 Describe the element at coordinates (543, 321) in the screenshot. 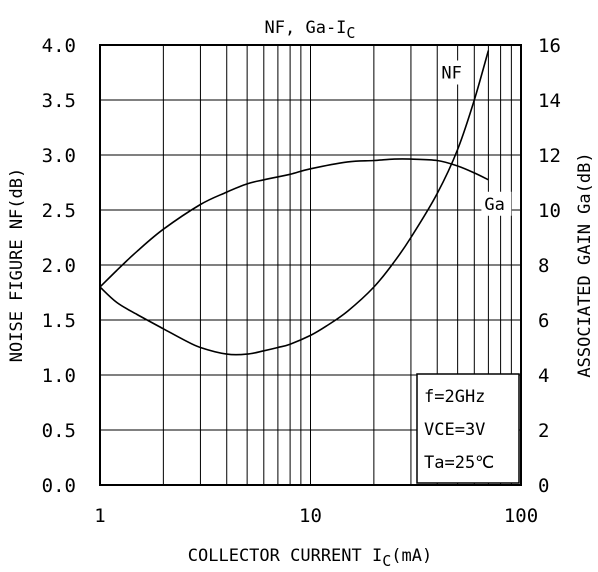

I see `y2-tick-label: 6` at that location.